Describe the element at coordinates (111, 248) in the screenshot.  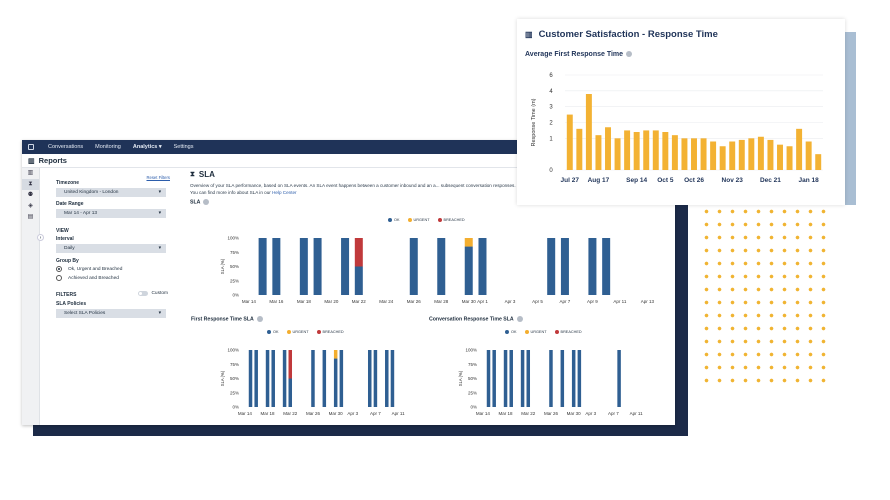
I see `interval-select: Daily ▾` at that location.